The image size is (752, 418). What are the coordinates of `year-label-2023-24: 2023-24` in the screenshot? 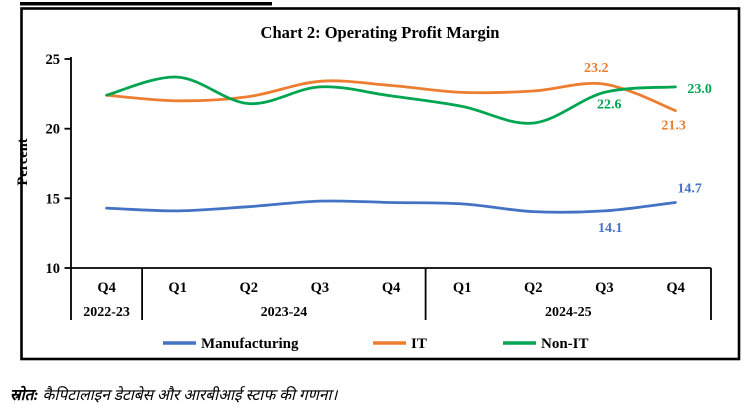 It's located at (284, 312).